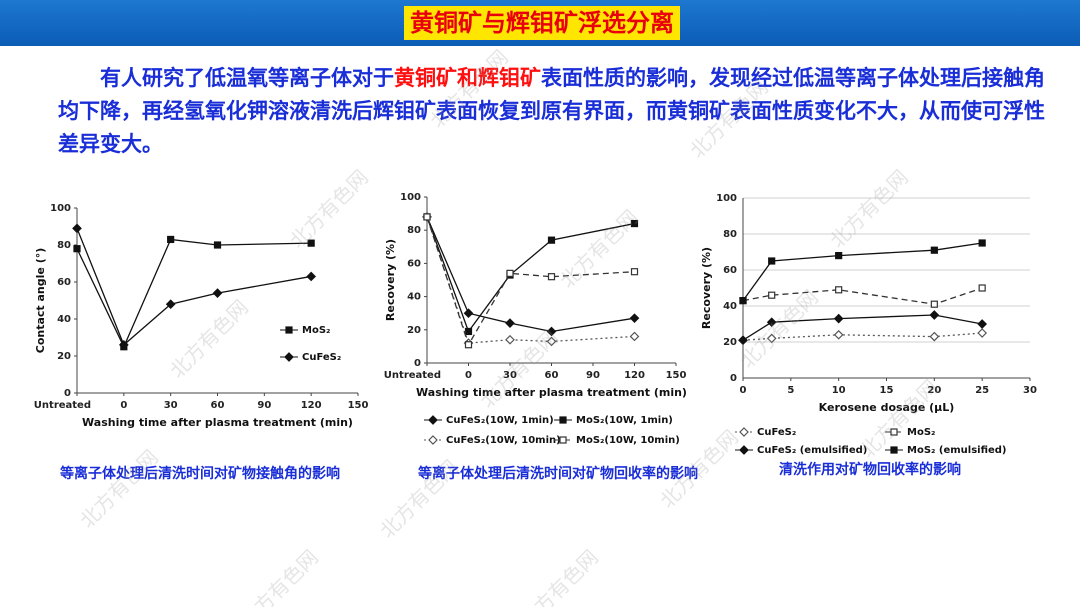  What do you see at coordinates (123, 405) in the screenshot?
I see `x-tick-label: 0` at bounding box center [123, 405].